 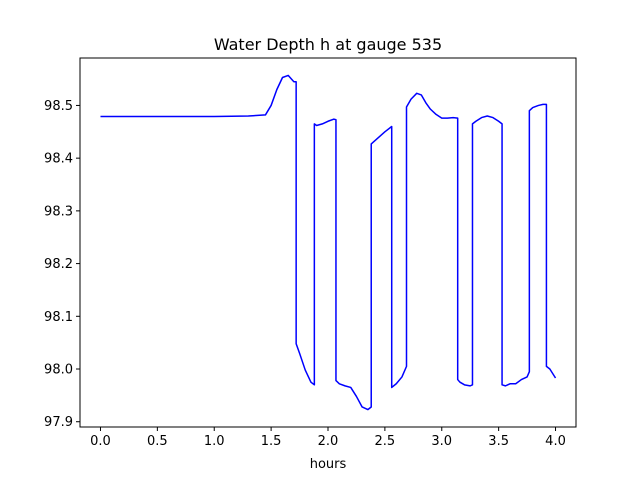 What do you see at coordinates (100, 441) in the screenshot?
I see `x-tick-label: 0.0` at bounding box center [100, 441].